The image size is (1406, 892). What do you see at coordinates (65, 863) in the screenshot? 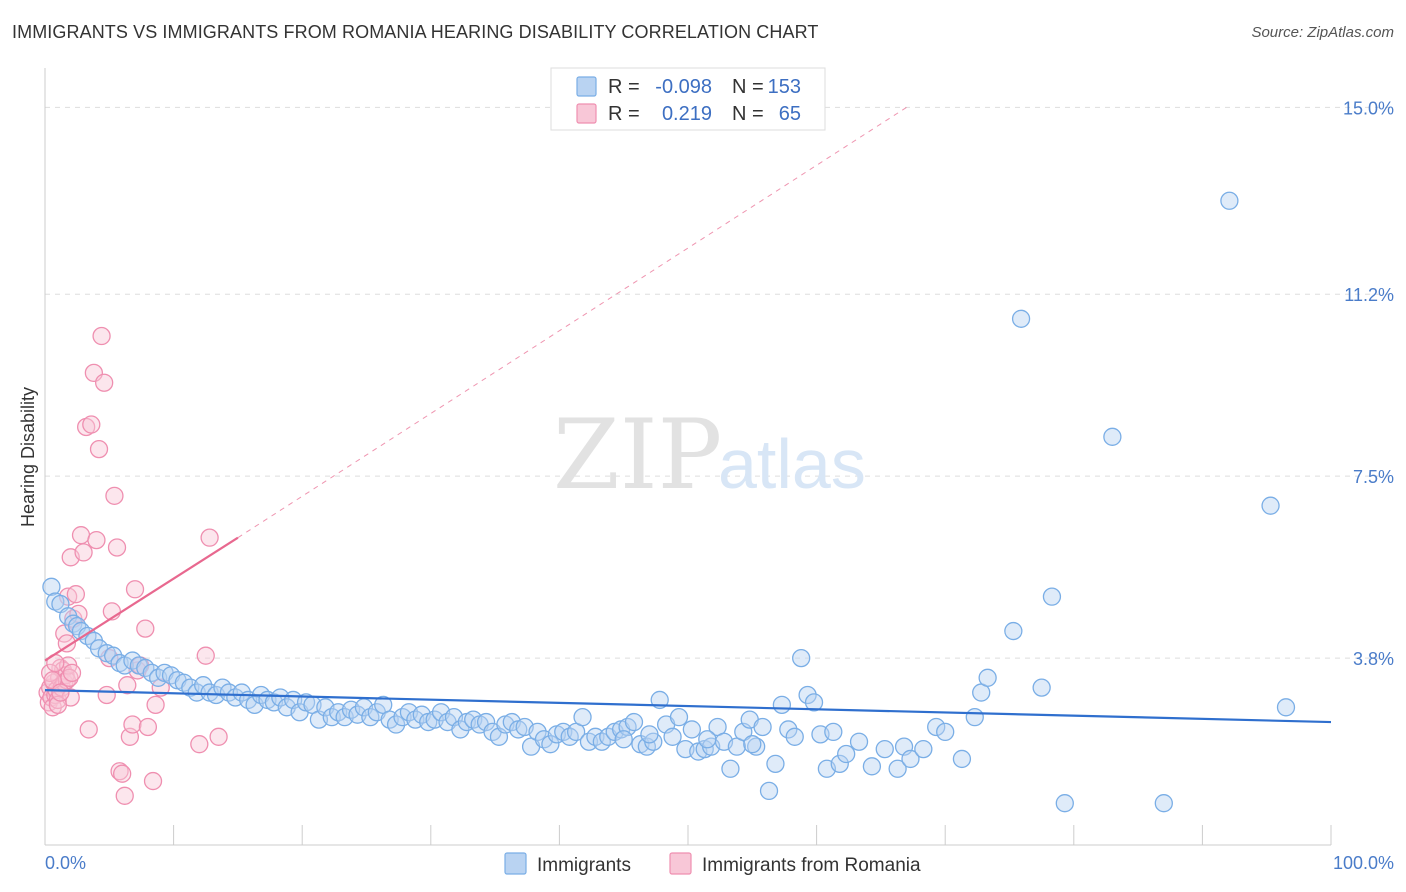
I see `x-tick-label-min: 0.0%` at bounding box center [65, 863].